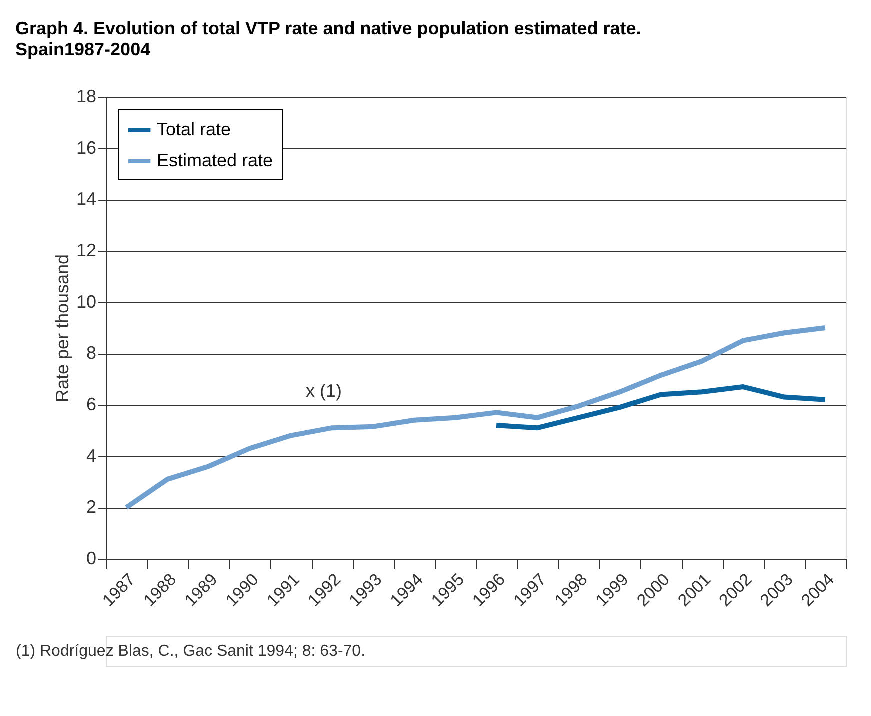  What do you see at coordinates (86, 199) in the screenshot?
I see `y-tick-label: 14` at bounding box center [86, 199].